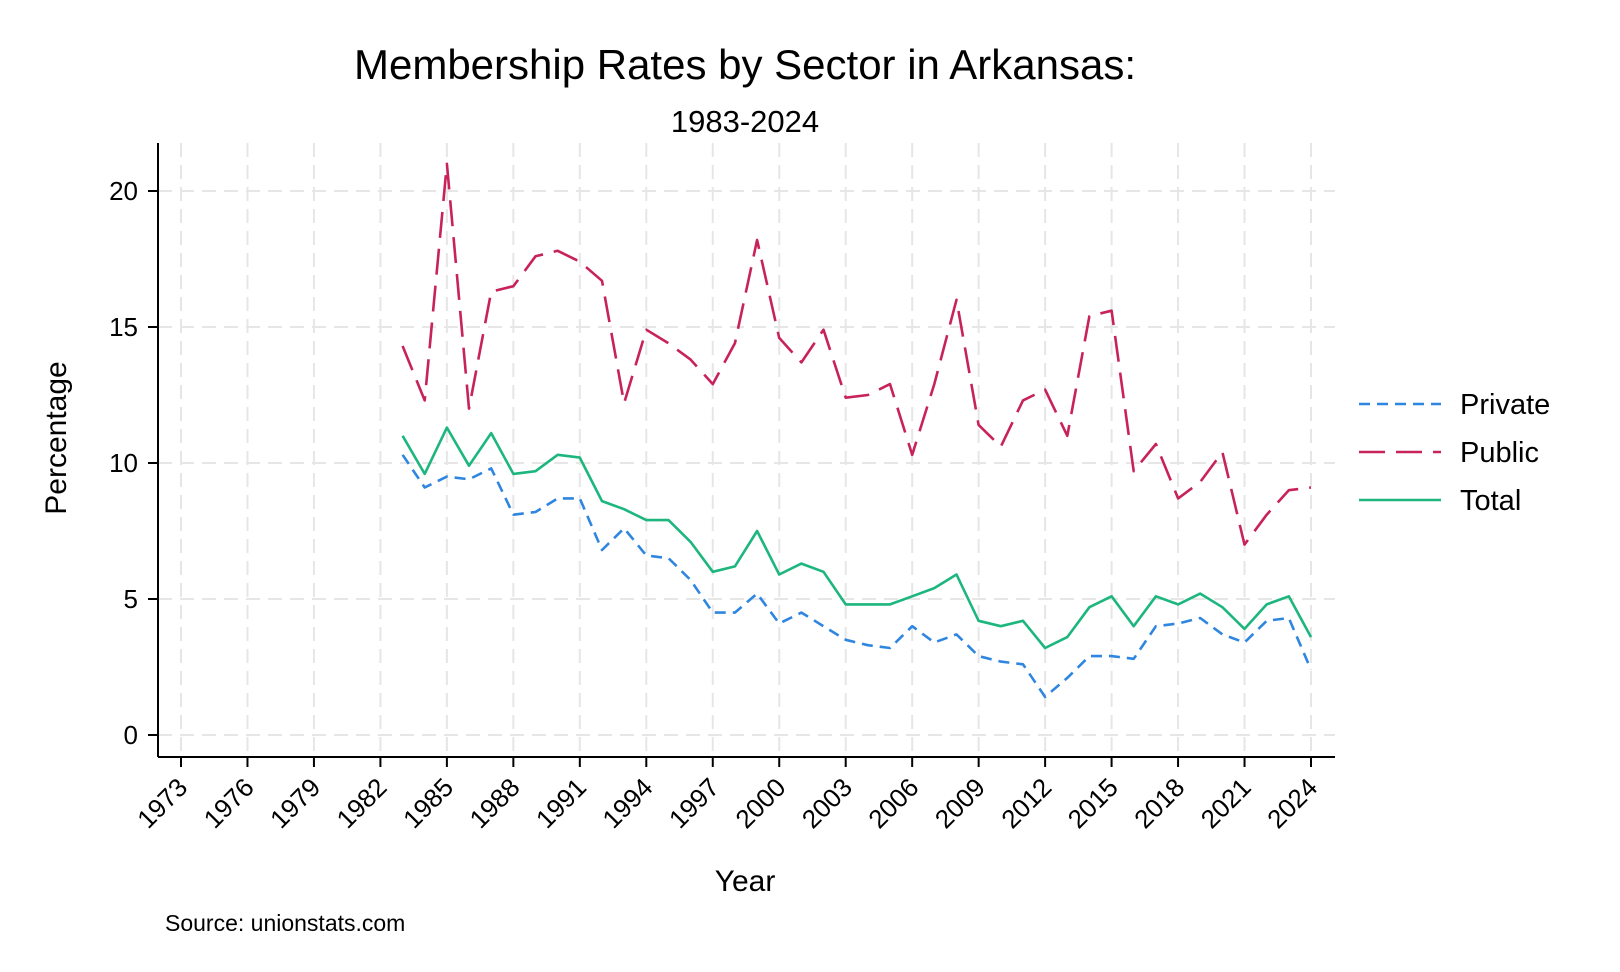 This screenshot has height=972, width=1620. What do you see at coordinates (1292, 803) in the screenshot?
I see `x-tick-label: 2024` at bounding box center [1292, 803].